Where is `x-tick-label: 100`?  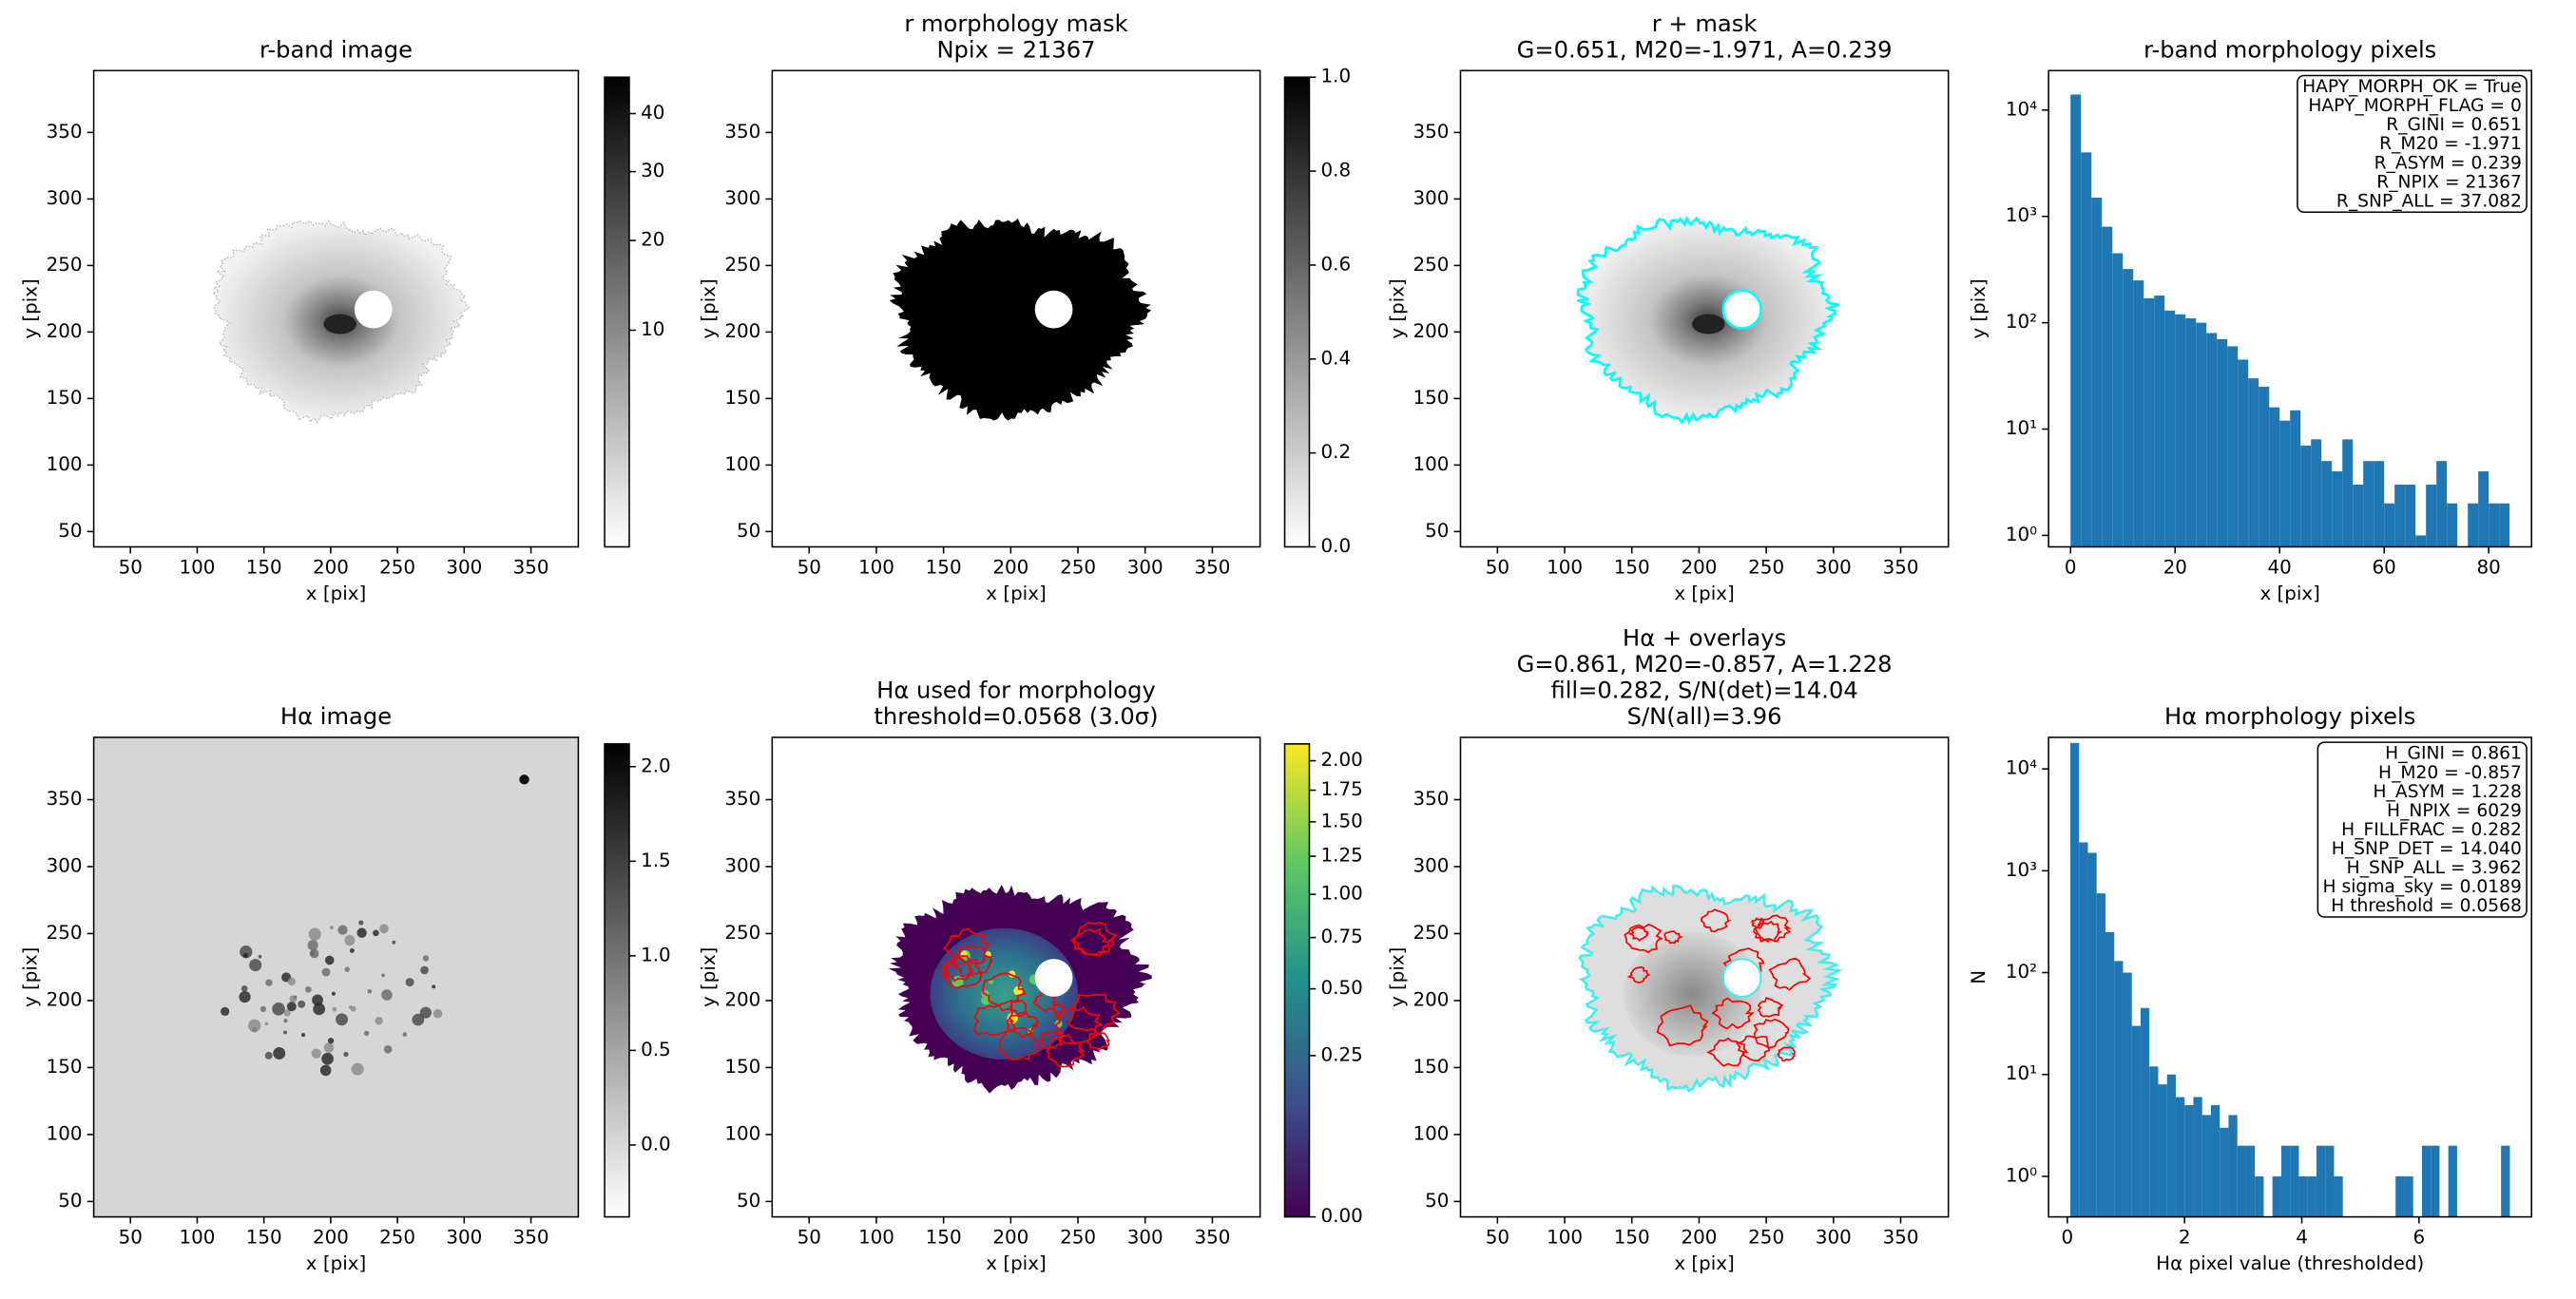
x-tick-label: 100 is located at coordinates (197, 1238).